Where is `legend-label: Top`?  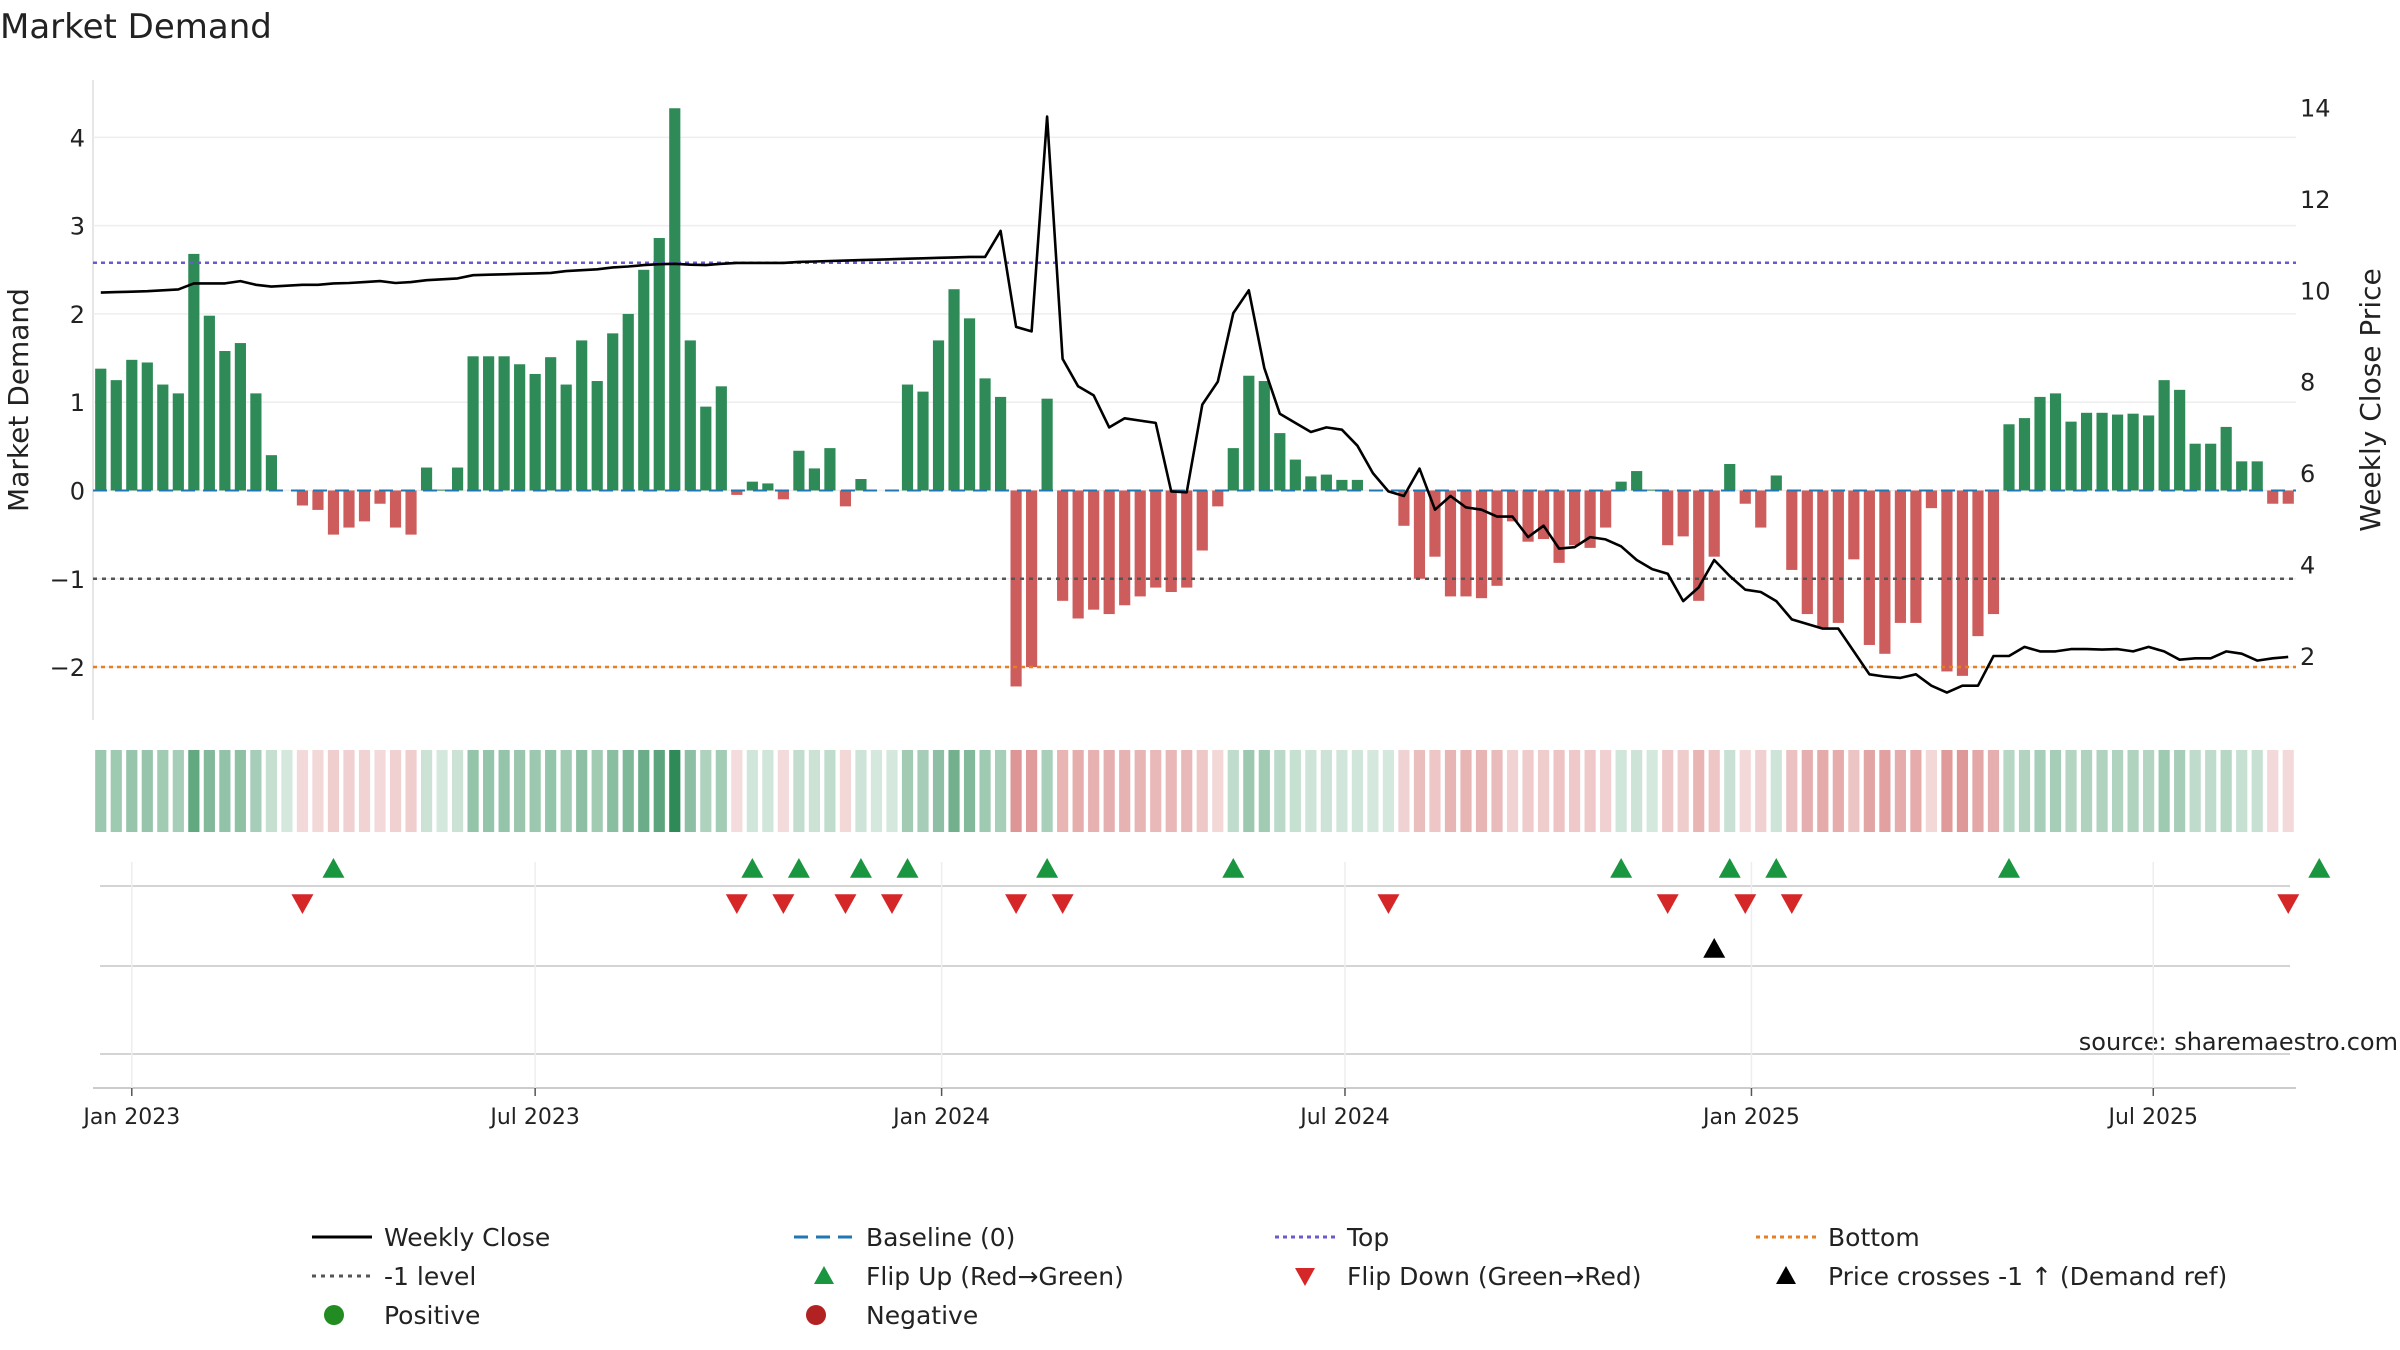 legend-label: Top is located at coordinates (1367, 1237).